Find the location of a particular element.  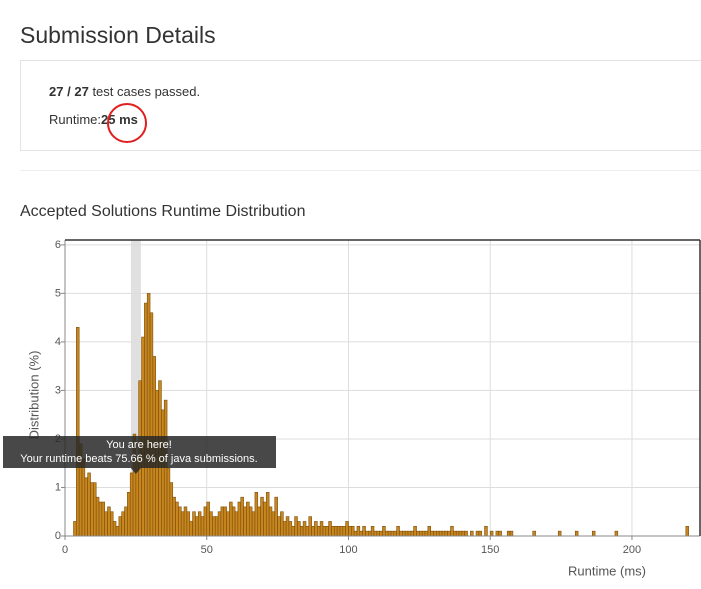

y-tick-label: 5 is located at coordinates (58, 293).